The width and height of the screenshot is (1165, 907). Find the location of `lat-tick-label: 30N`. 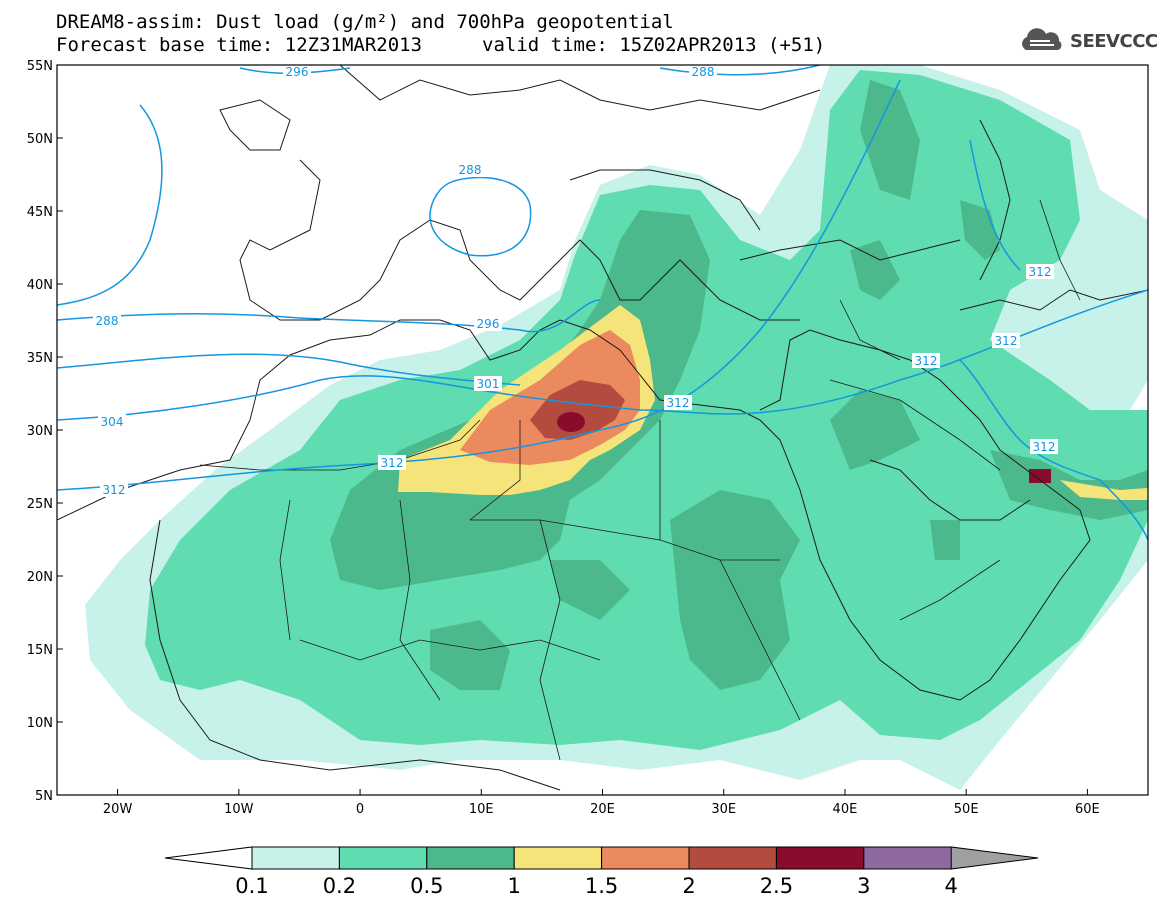

lat-tick-label: 30N is located at coordinates (40, 431).